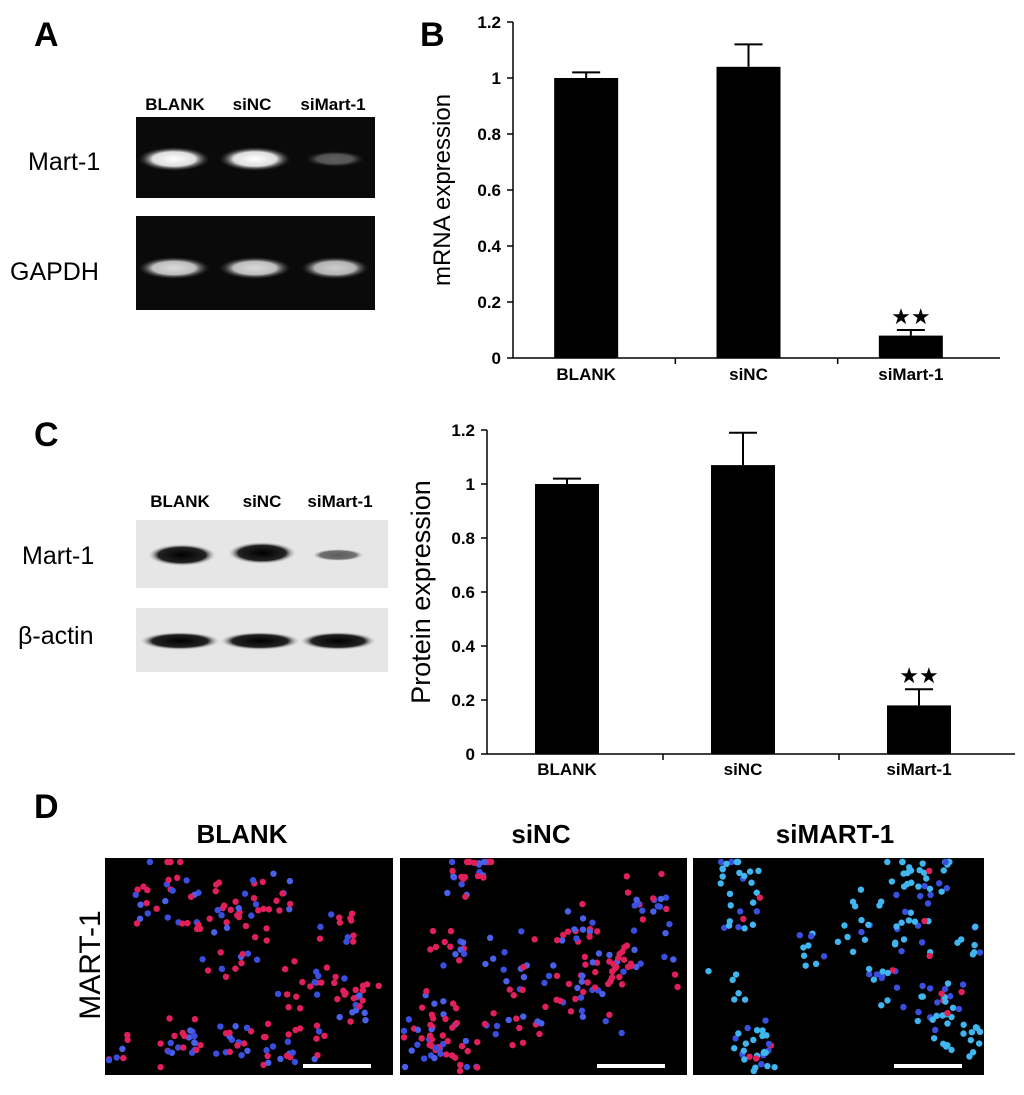  Describe the element at coordinates (180, 501) in the screenshot. I see `lane-label: BLANK` at that location.